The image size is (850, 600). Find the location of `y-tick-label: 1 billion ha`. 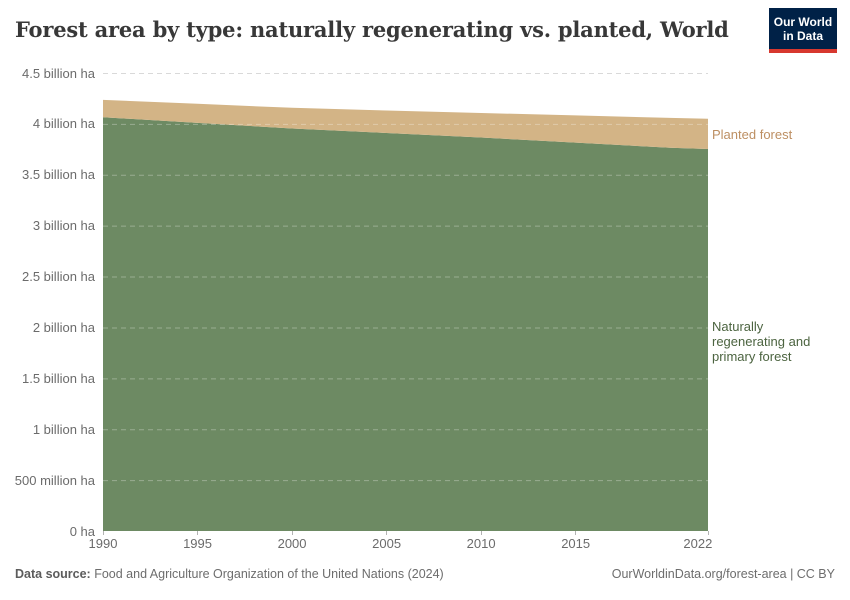

y-tick-label: 1 billion ha is located at coordinates (63, 429).